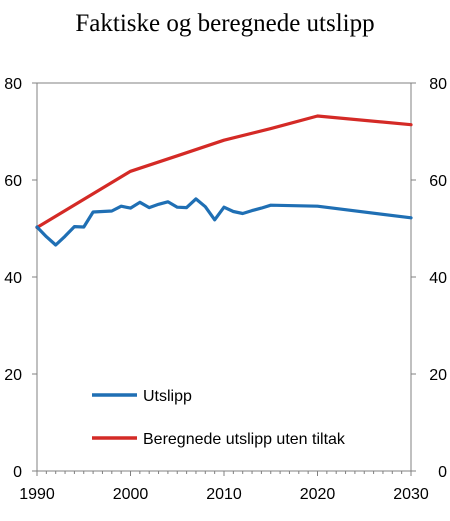  Describe the element at coordinates (219, 418) in the screenshot. I see `legend: Utslipp Beregnede utslipp uten tiltak` at that location.